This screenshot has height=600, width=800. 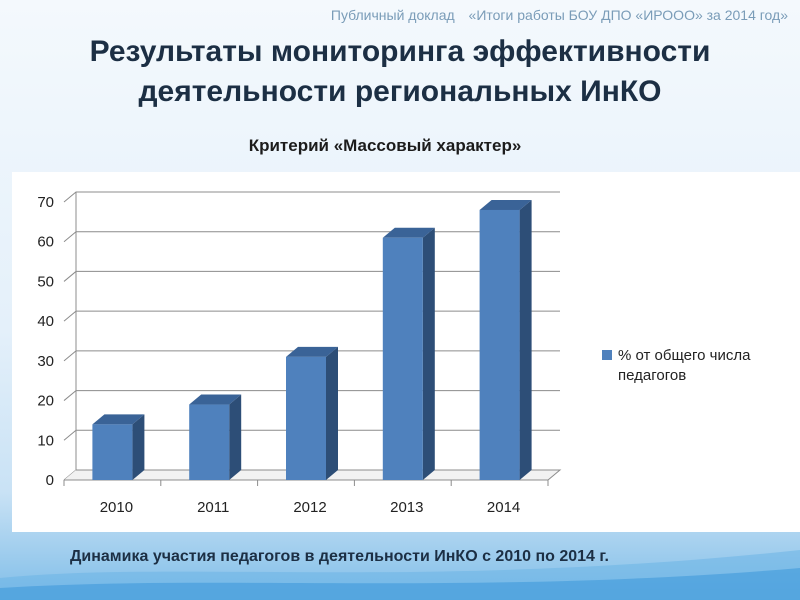 What do you see at coordinates (503, 507) in the screenshot?
I see `x-tick-label: 2014` at bounding box center [503, 507].